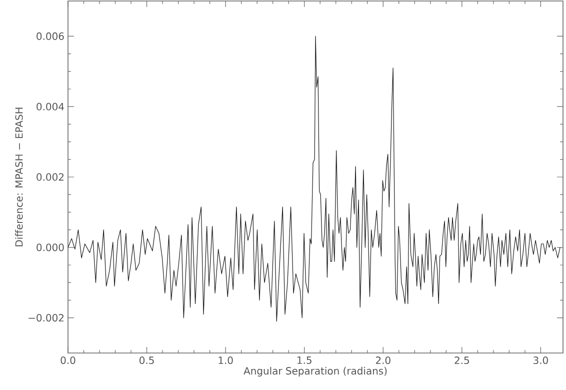 Image resolution: width=566 pixels, height=390 pixels. I want to click on x-axis-title: Angular Separation (radians), so click(315, 371).